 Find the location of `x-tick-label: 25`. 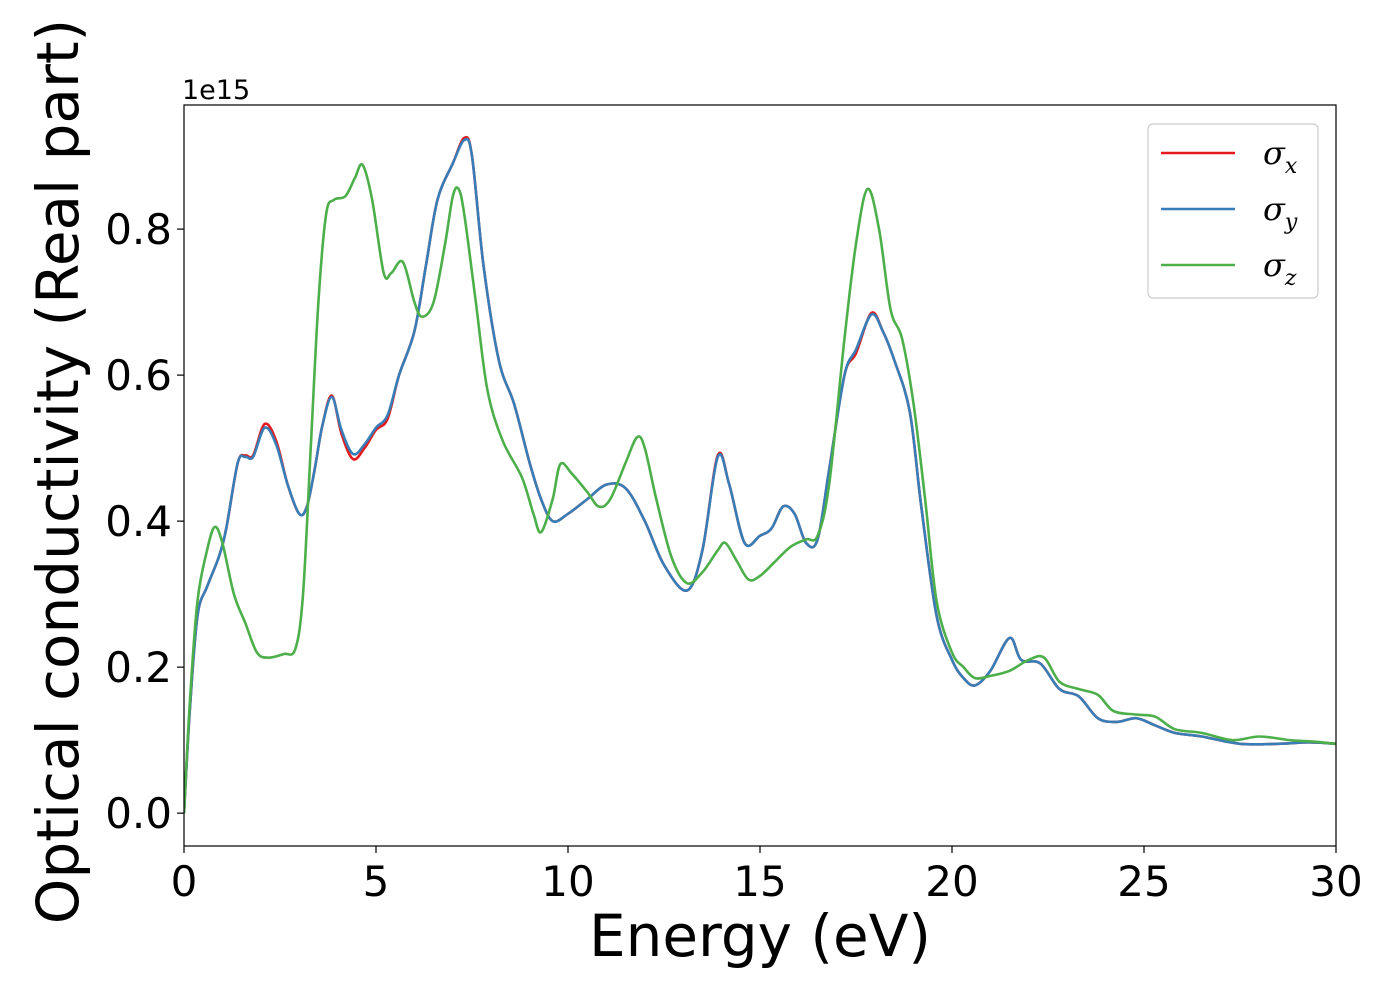

x-tick-label: 25 is located at coordinates (1143, 881).